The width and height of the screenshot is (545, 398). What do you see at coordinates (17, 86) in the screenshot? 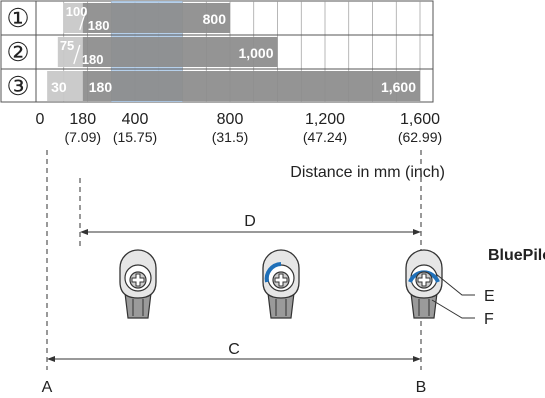
I see `row-label: ③` at bounding box center [17, 86].